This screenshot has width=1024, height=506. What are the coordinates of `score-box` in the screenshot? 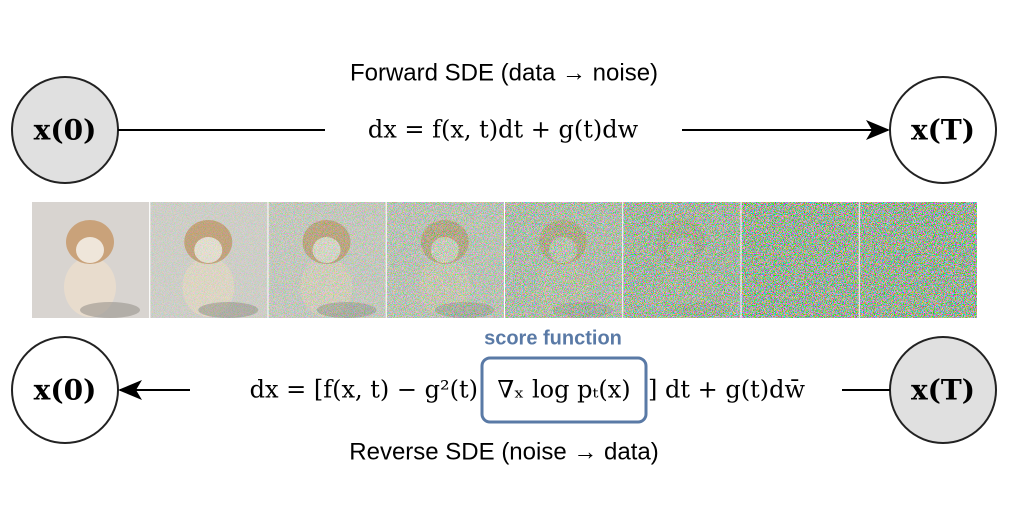 It's located at (564, 390).